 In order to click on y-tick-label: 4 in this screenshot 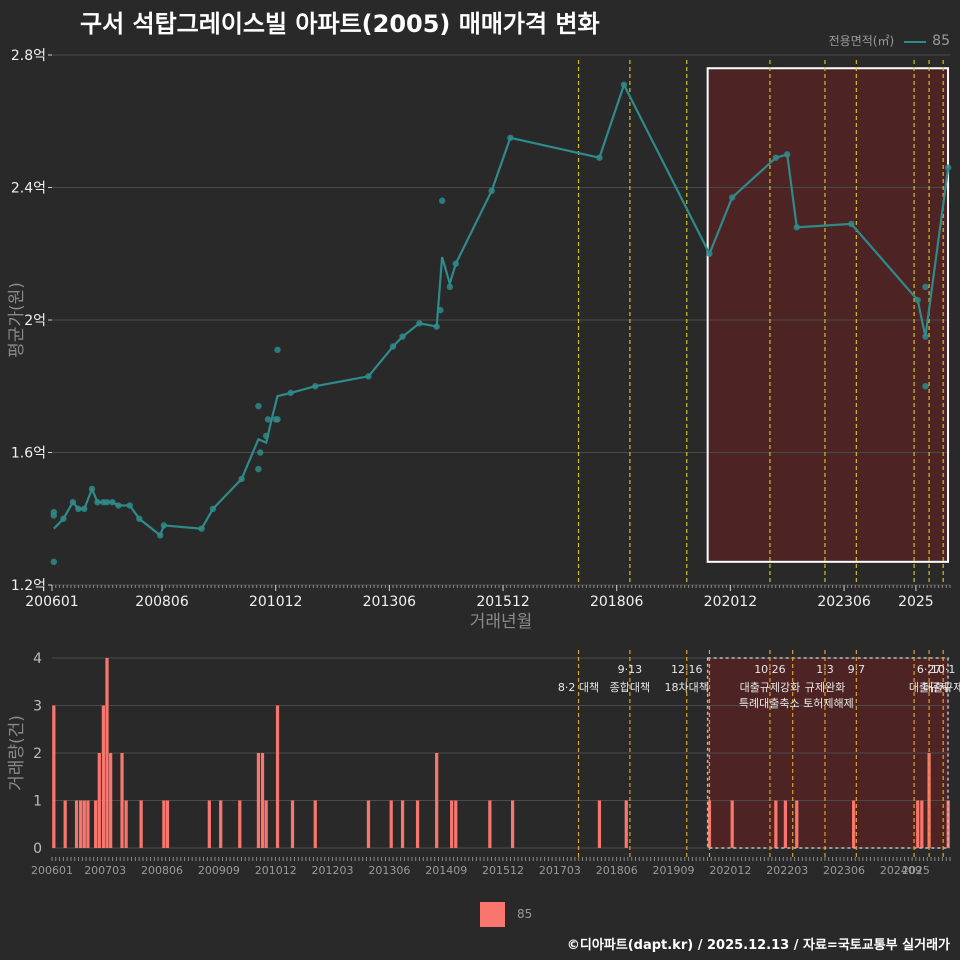, I will do `click(37, 659)`.